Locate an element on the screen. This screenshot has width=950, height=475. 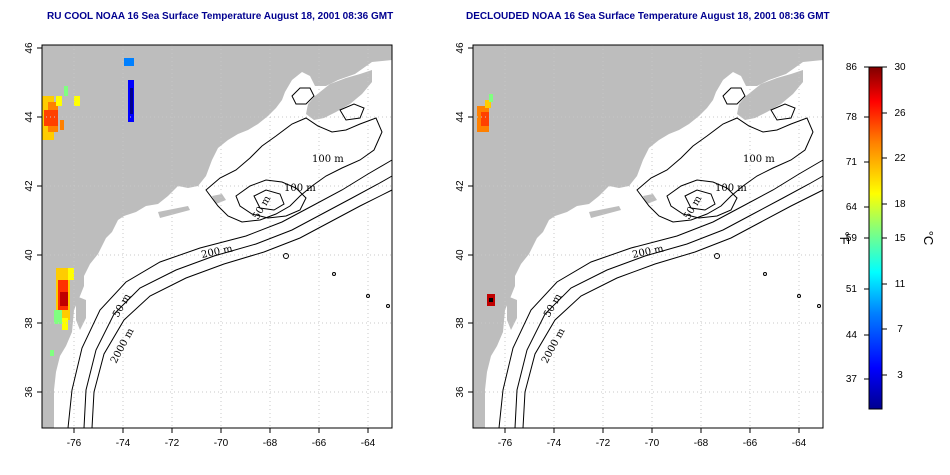
colorbar-gradient is located at coordinates (875, 238).